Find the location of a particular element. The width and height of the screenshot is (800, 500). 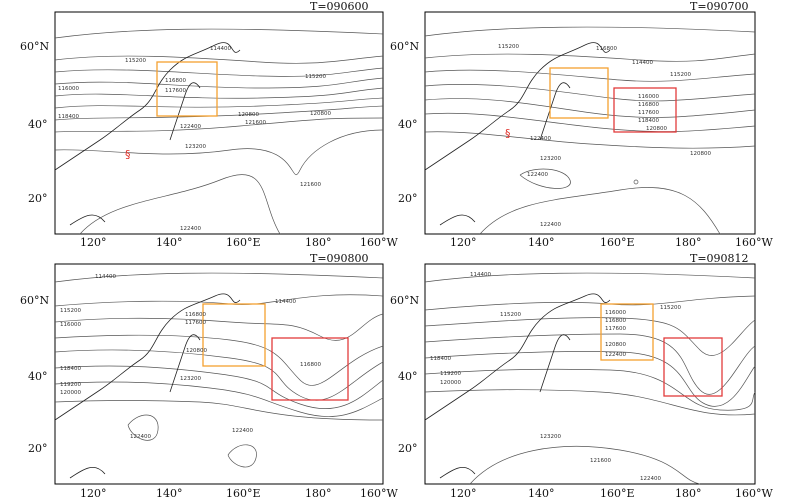

panel-title: T=090812 is located at coordinates (719, 258).